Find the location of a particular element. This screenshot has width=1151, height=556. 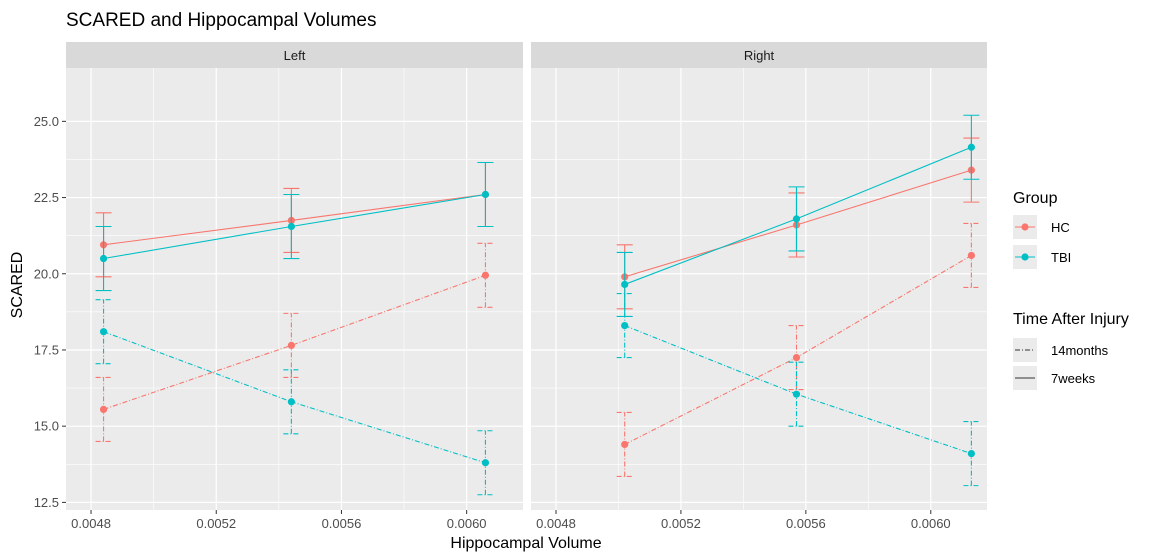

y-tick-label: 22.5 is located at coordinates (46, 197).